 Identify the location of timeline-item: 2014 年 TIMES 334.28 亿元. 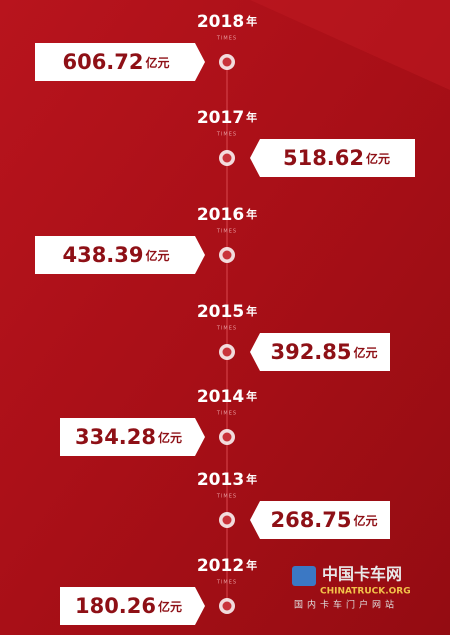
(158, 421).